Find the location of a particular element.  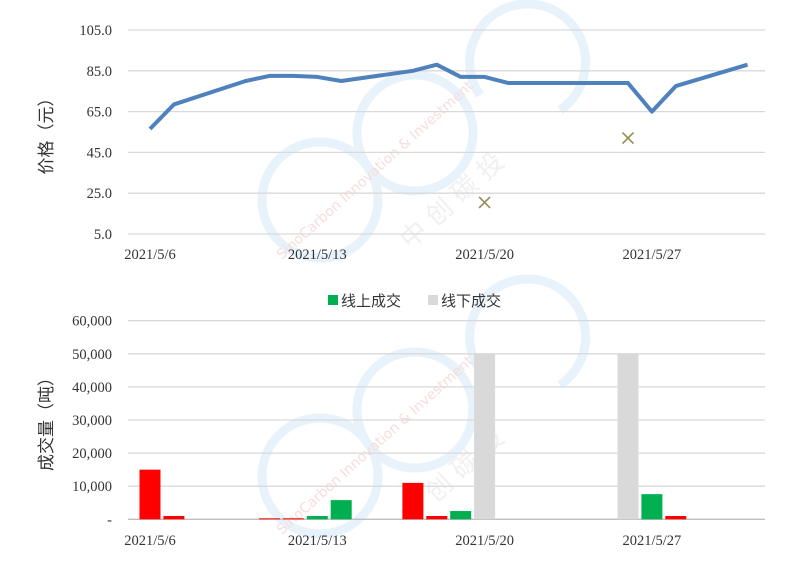

price-x-tick-label: 2021/5/20 is located at coordinates (484, 255).